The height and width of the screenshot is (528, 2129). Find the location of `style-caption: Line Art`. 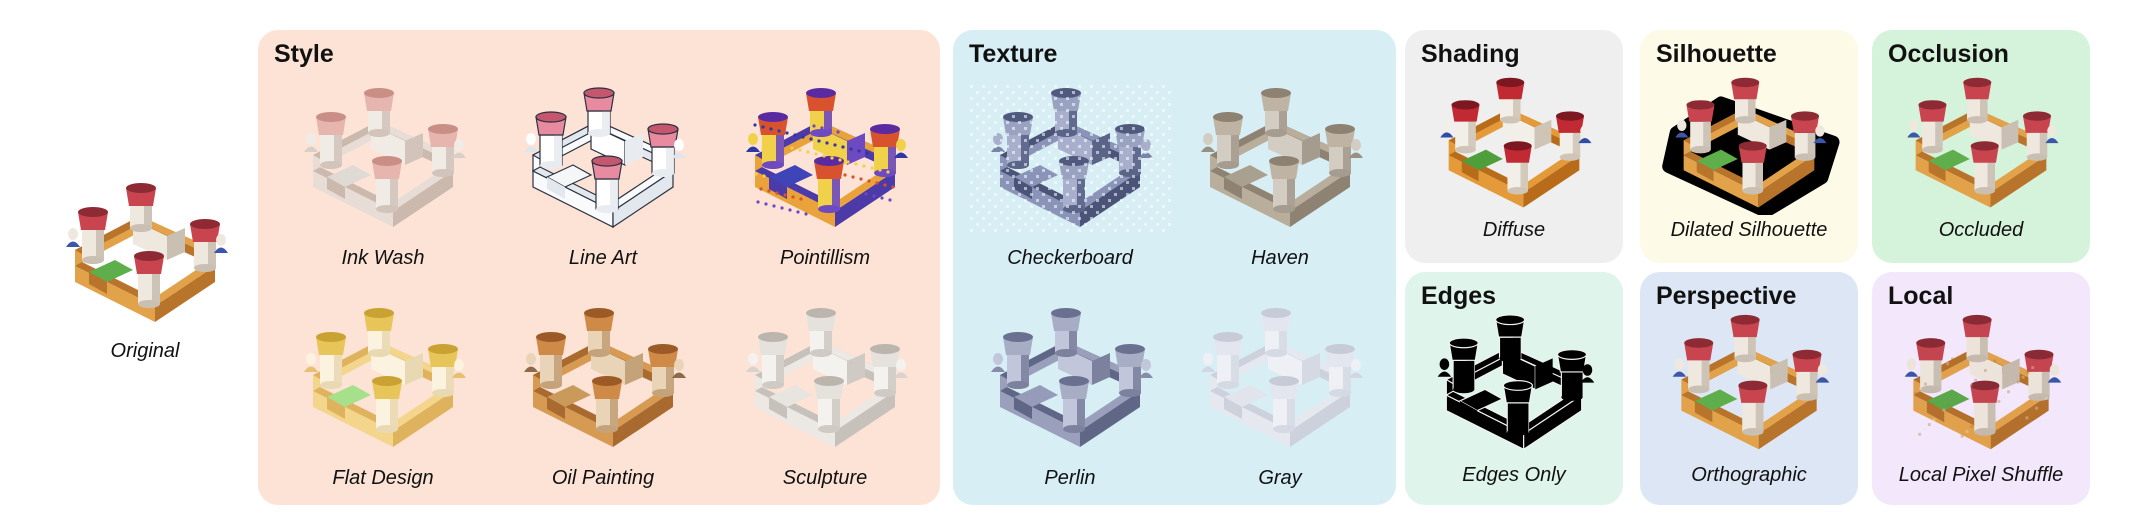

style-caption: Line Art is located at coordinates (603, 258).